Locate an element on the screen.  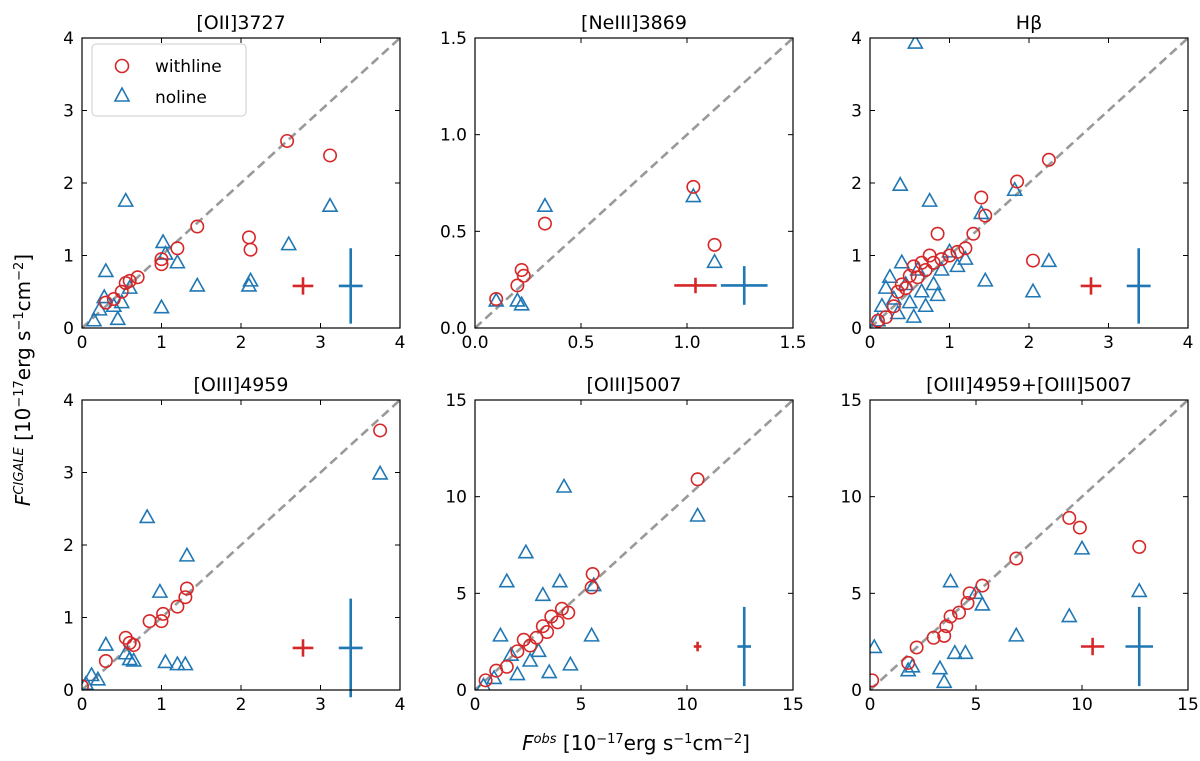
panel-title: [OII]3727 is located at coordinates (240, 23).